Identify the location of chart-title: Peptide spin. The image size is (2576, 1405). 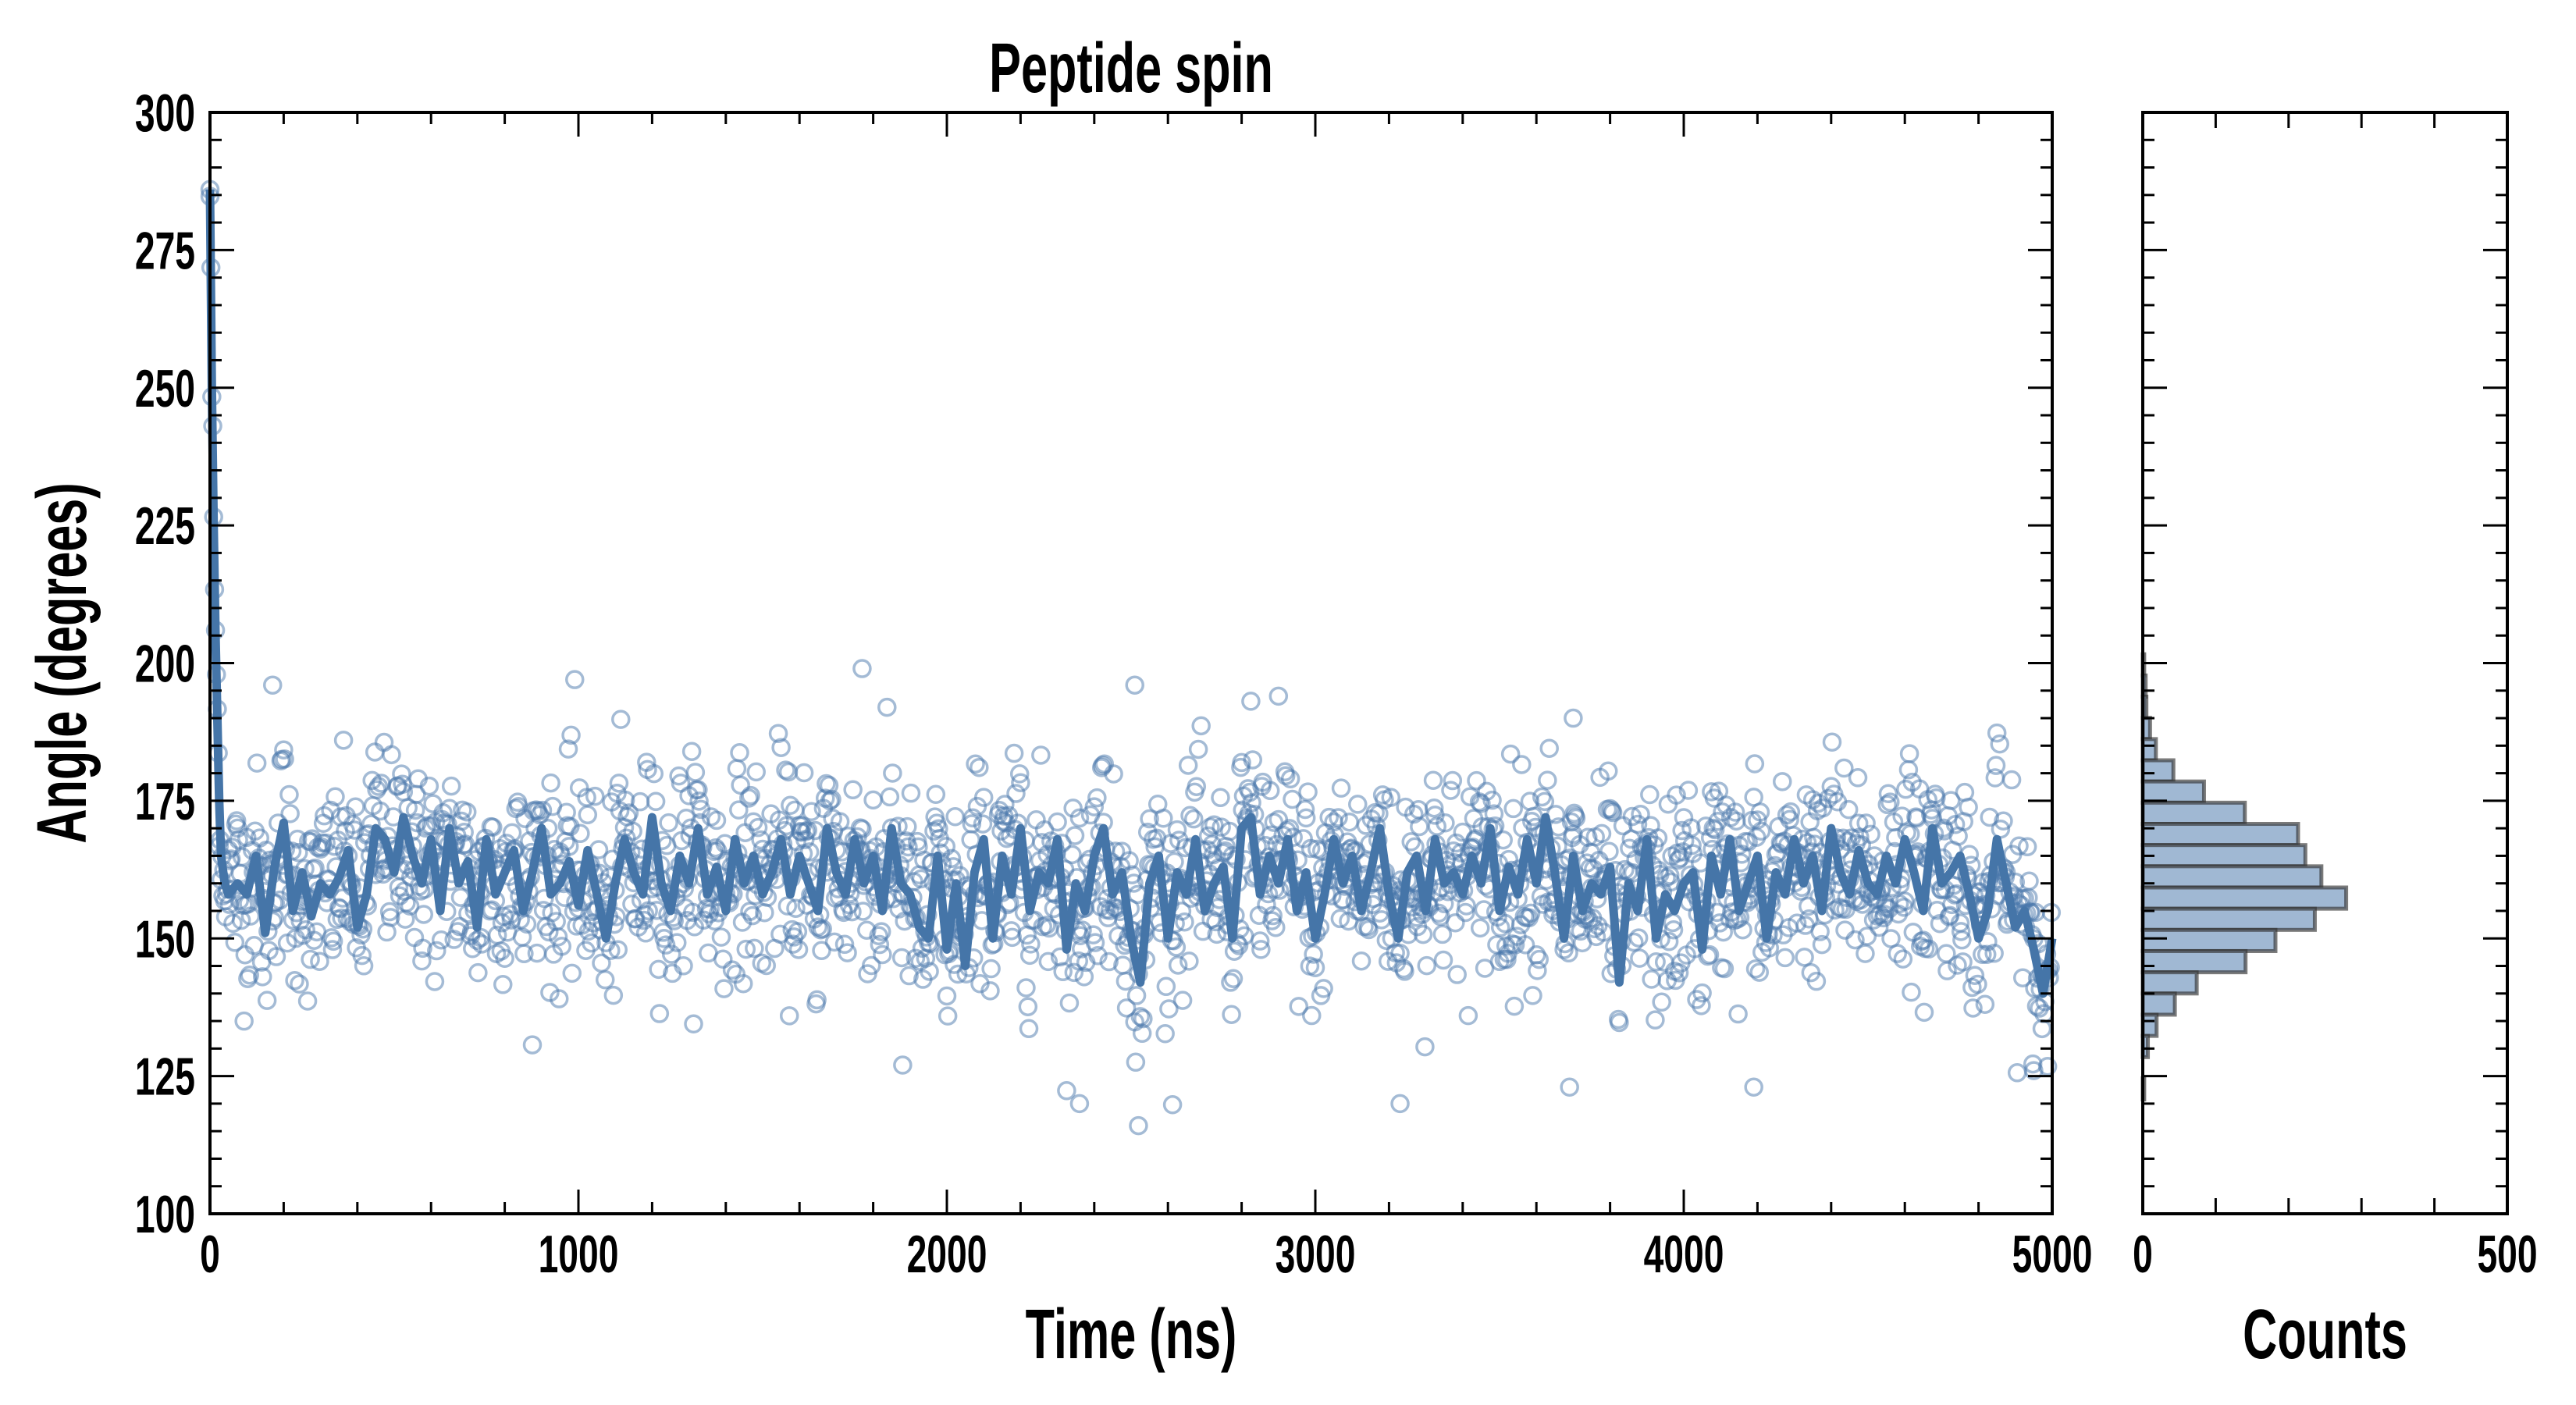
(1131, 68).